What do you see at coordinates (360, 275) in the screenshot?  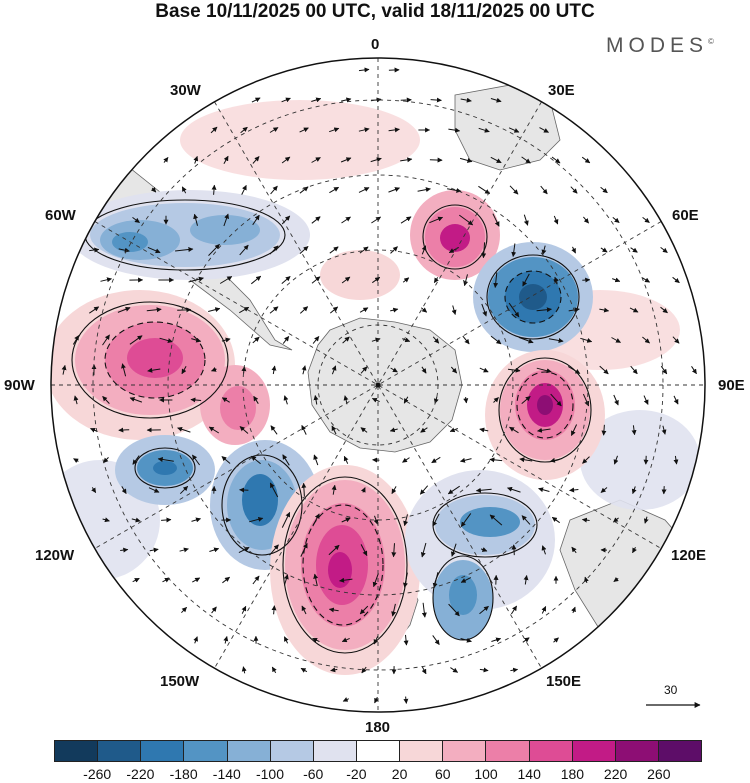 I see `anomaly-weak-positive` at bounding box center [360, 275].